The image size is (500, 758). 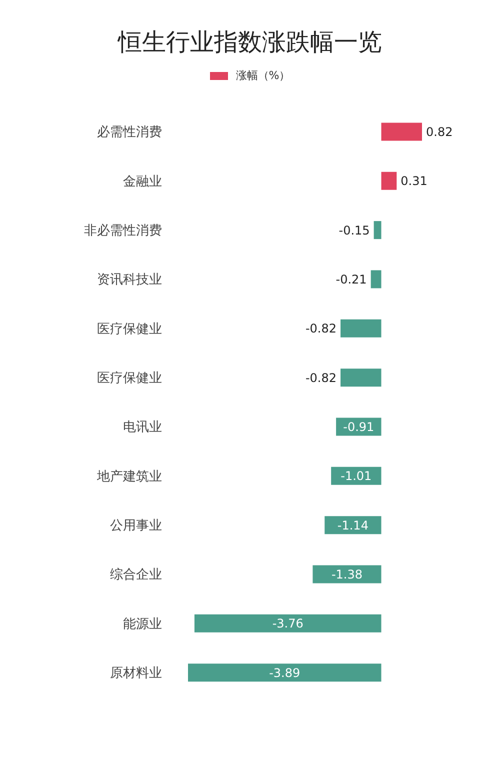 I want to click on y-tick-label: 原材料业, so click(x=136, y=674).